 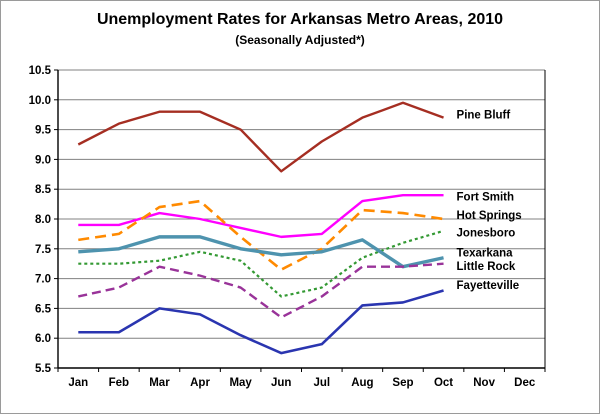 What do you see at coordinates (484, 116) in the screenshot?
I see `legend-label-pine-bluff: Pine Bluff` at bounding box center [484, 116].